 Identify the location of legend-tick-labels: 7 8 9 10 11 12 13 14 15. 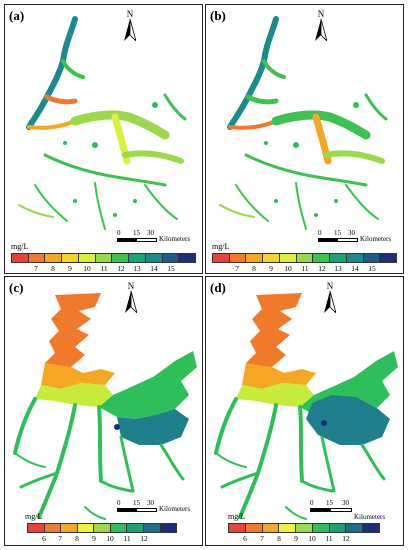
(103, 268).